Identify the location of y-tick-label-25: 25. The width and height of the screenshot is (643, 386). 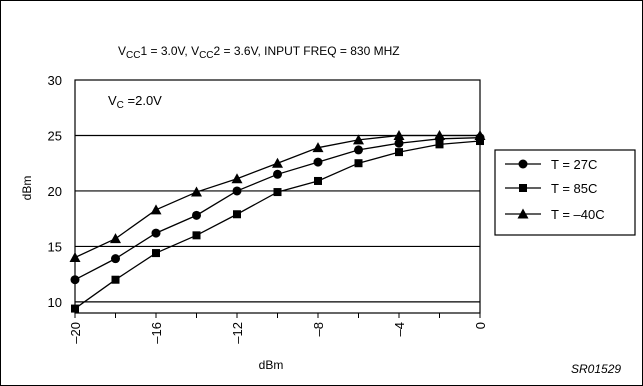
(55, 135).